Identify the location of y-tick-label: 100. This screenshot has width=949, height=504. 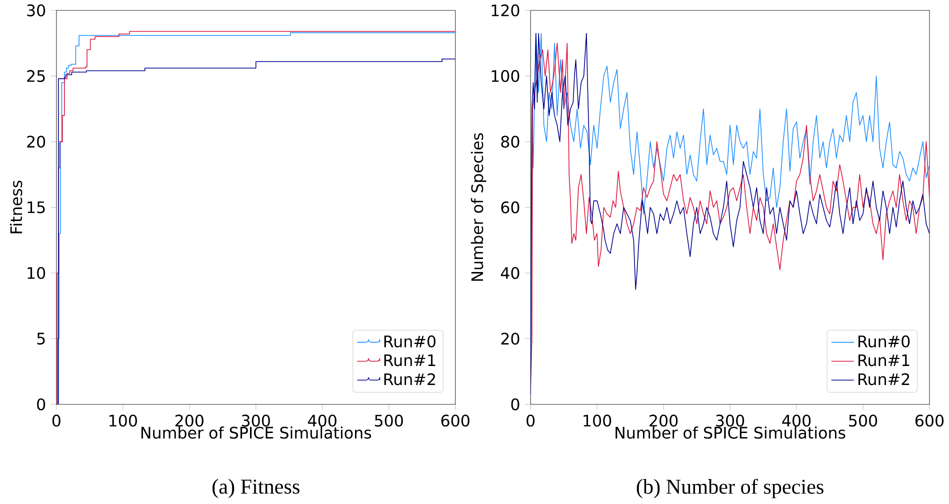
(506, 76).